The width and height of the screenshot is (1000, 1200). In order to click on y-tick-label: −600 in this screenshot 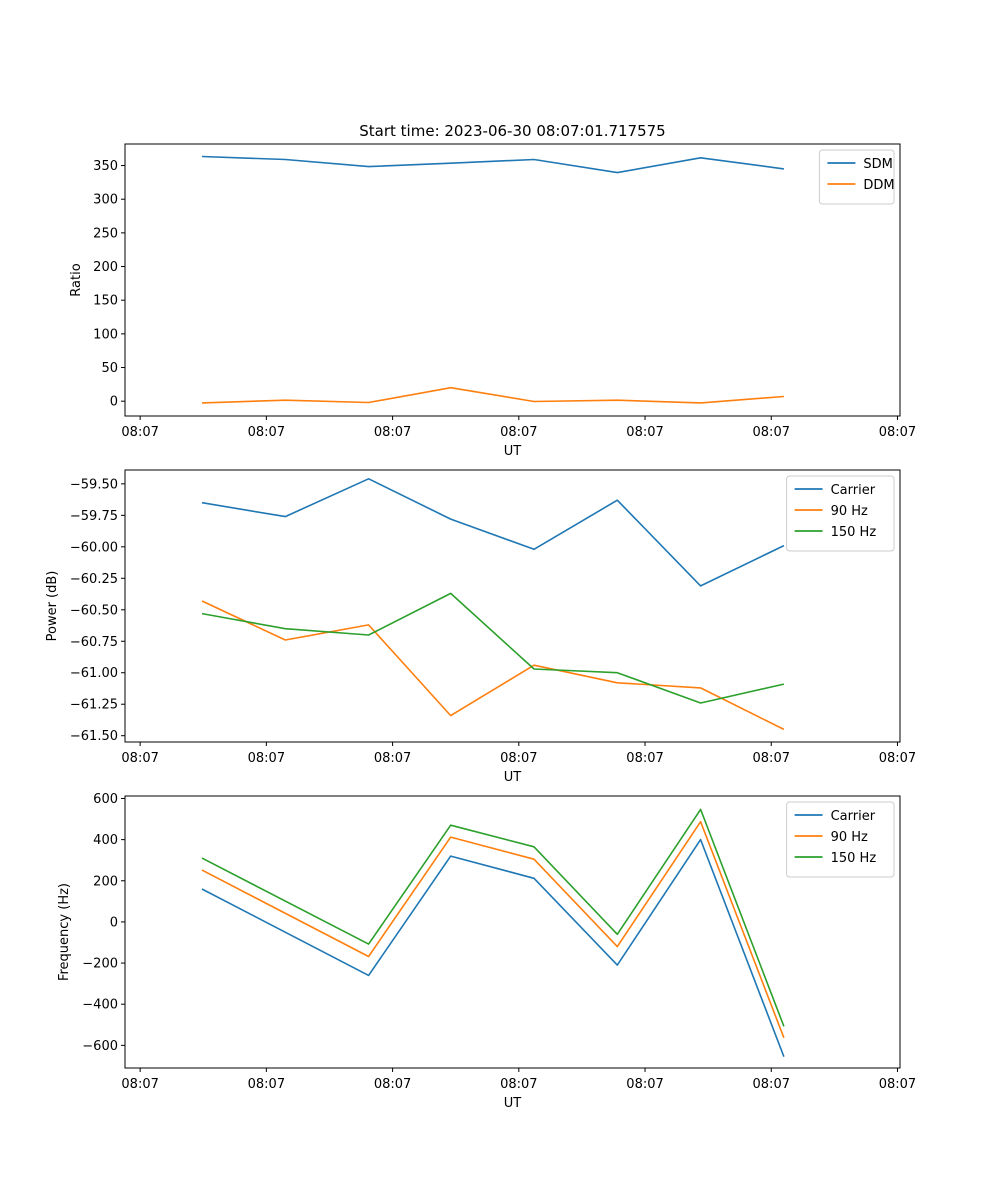, I will do `click(100, 1046)`.